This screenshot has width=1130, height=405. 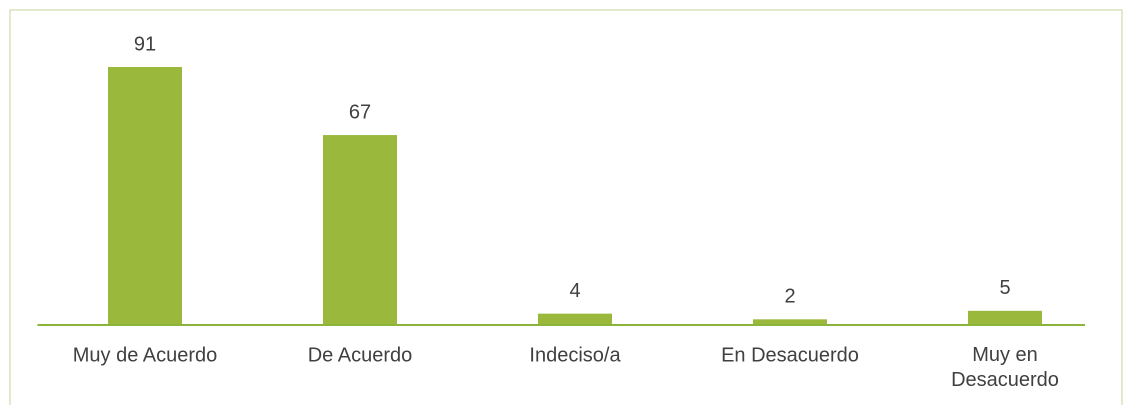 I want to click on x-tick-label: Muy en Desacuerdo, so click(x=1005, y=367).